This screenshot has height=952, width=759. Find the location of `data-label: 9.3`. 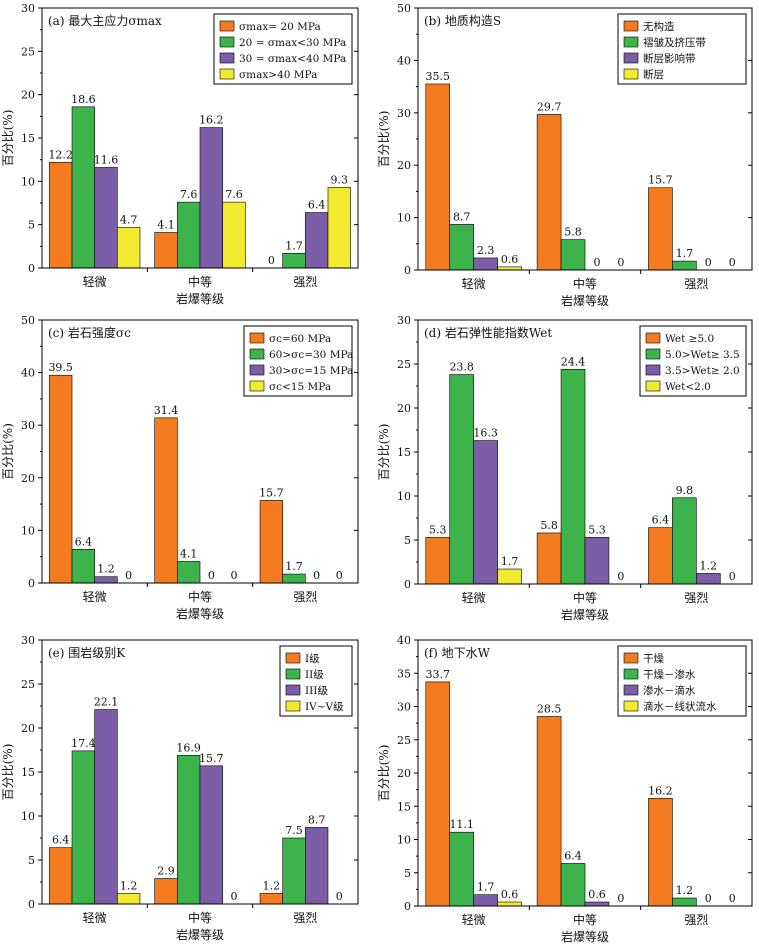

data-label: 9.3 is located at coordinates (340, 179).